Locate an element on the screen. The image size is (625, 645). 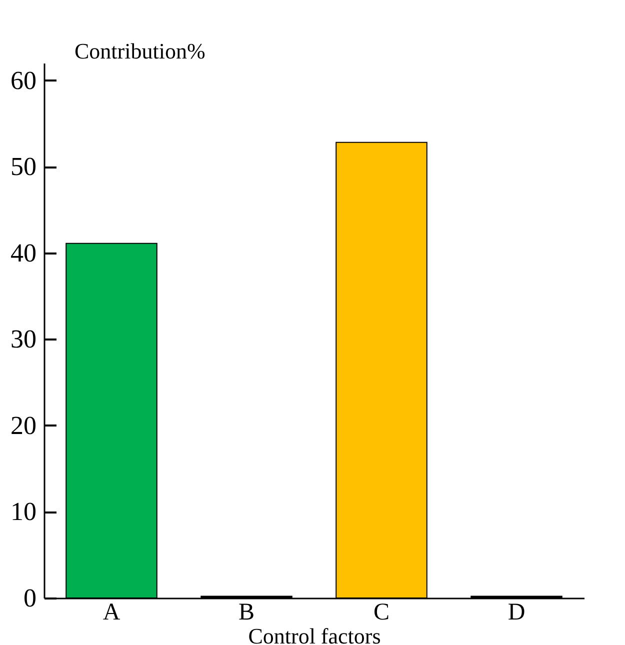
y-tick-label: 20 is located at coordinates (23, 425).